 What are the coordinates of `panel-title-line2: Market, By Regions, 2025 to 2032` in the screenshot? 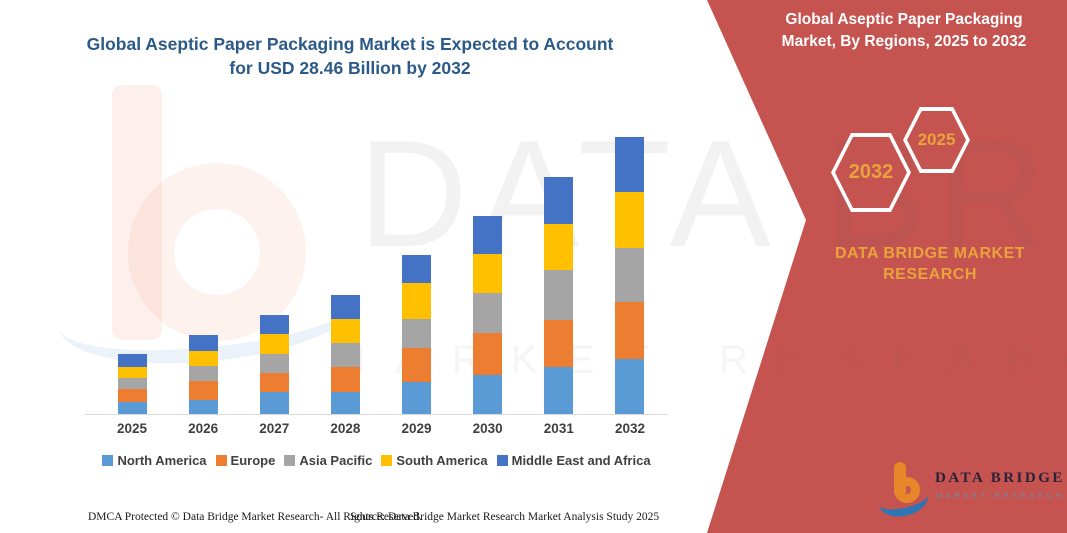 It's located at (904, 41).